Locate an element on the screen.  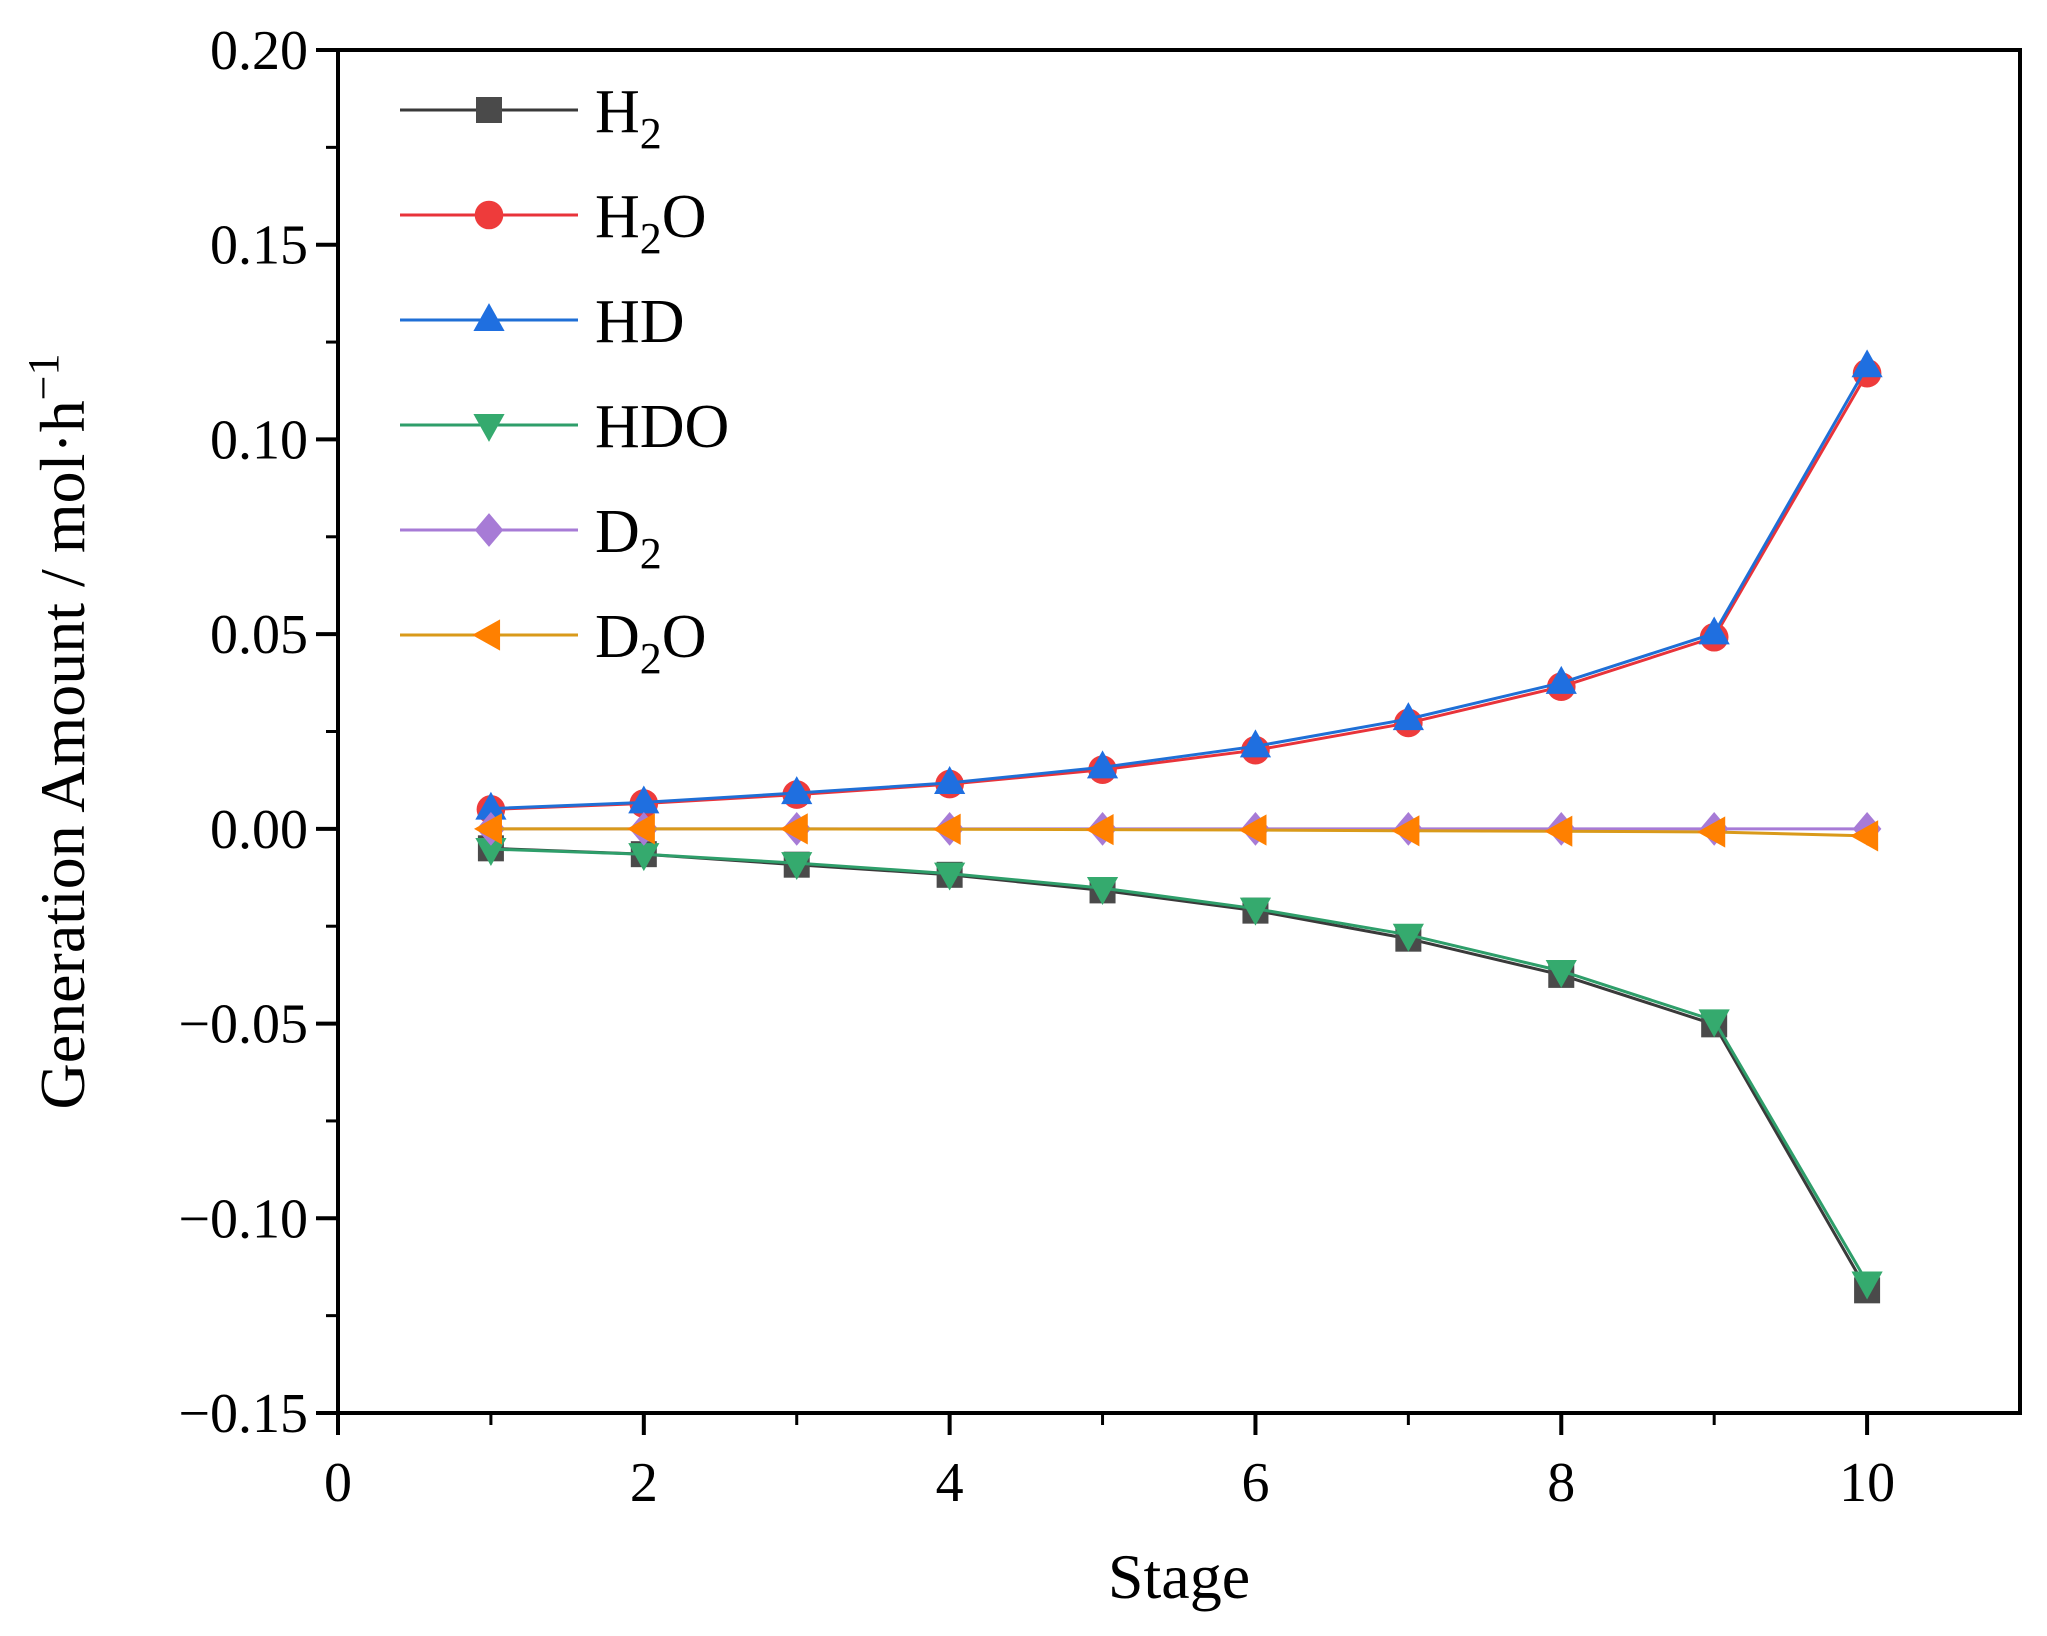
y-axis-title-superscript: −1 is located at coordinates (43, 376).